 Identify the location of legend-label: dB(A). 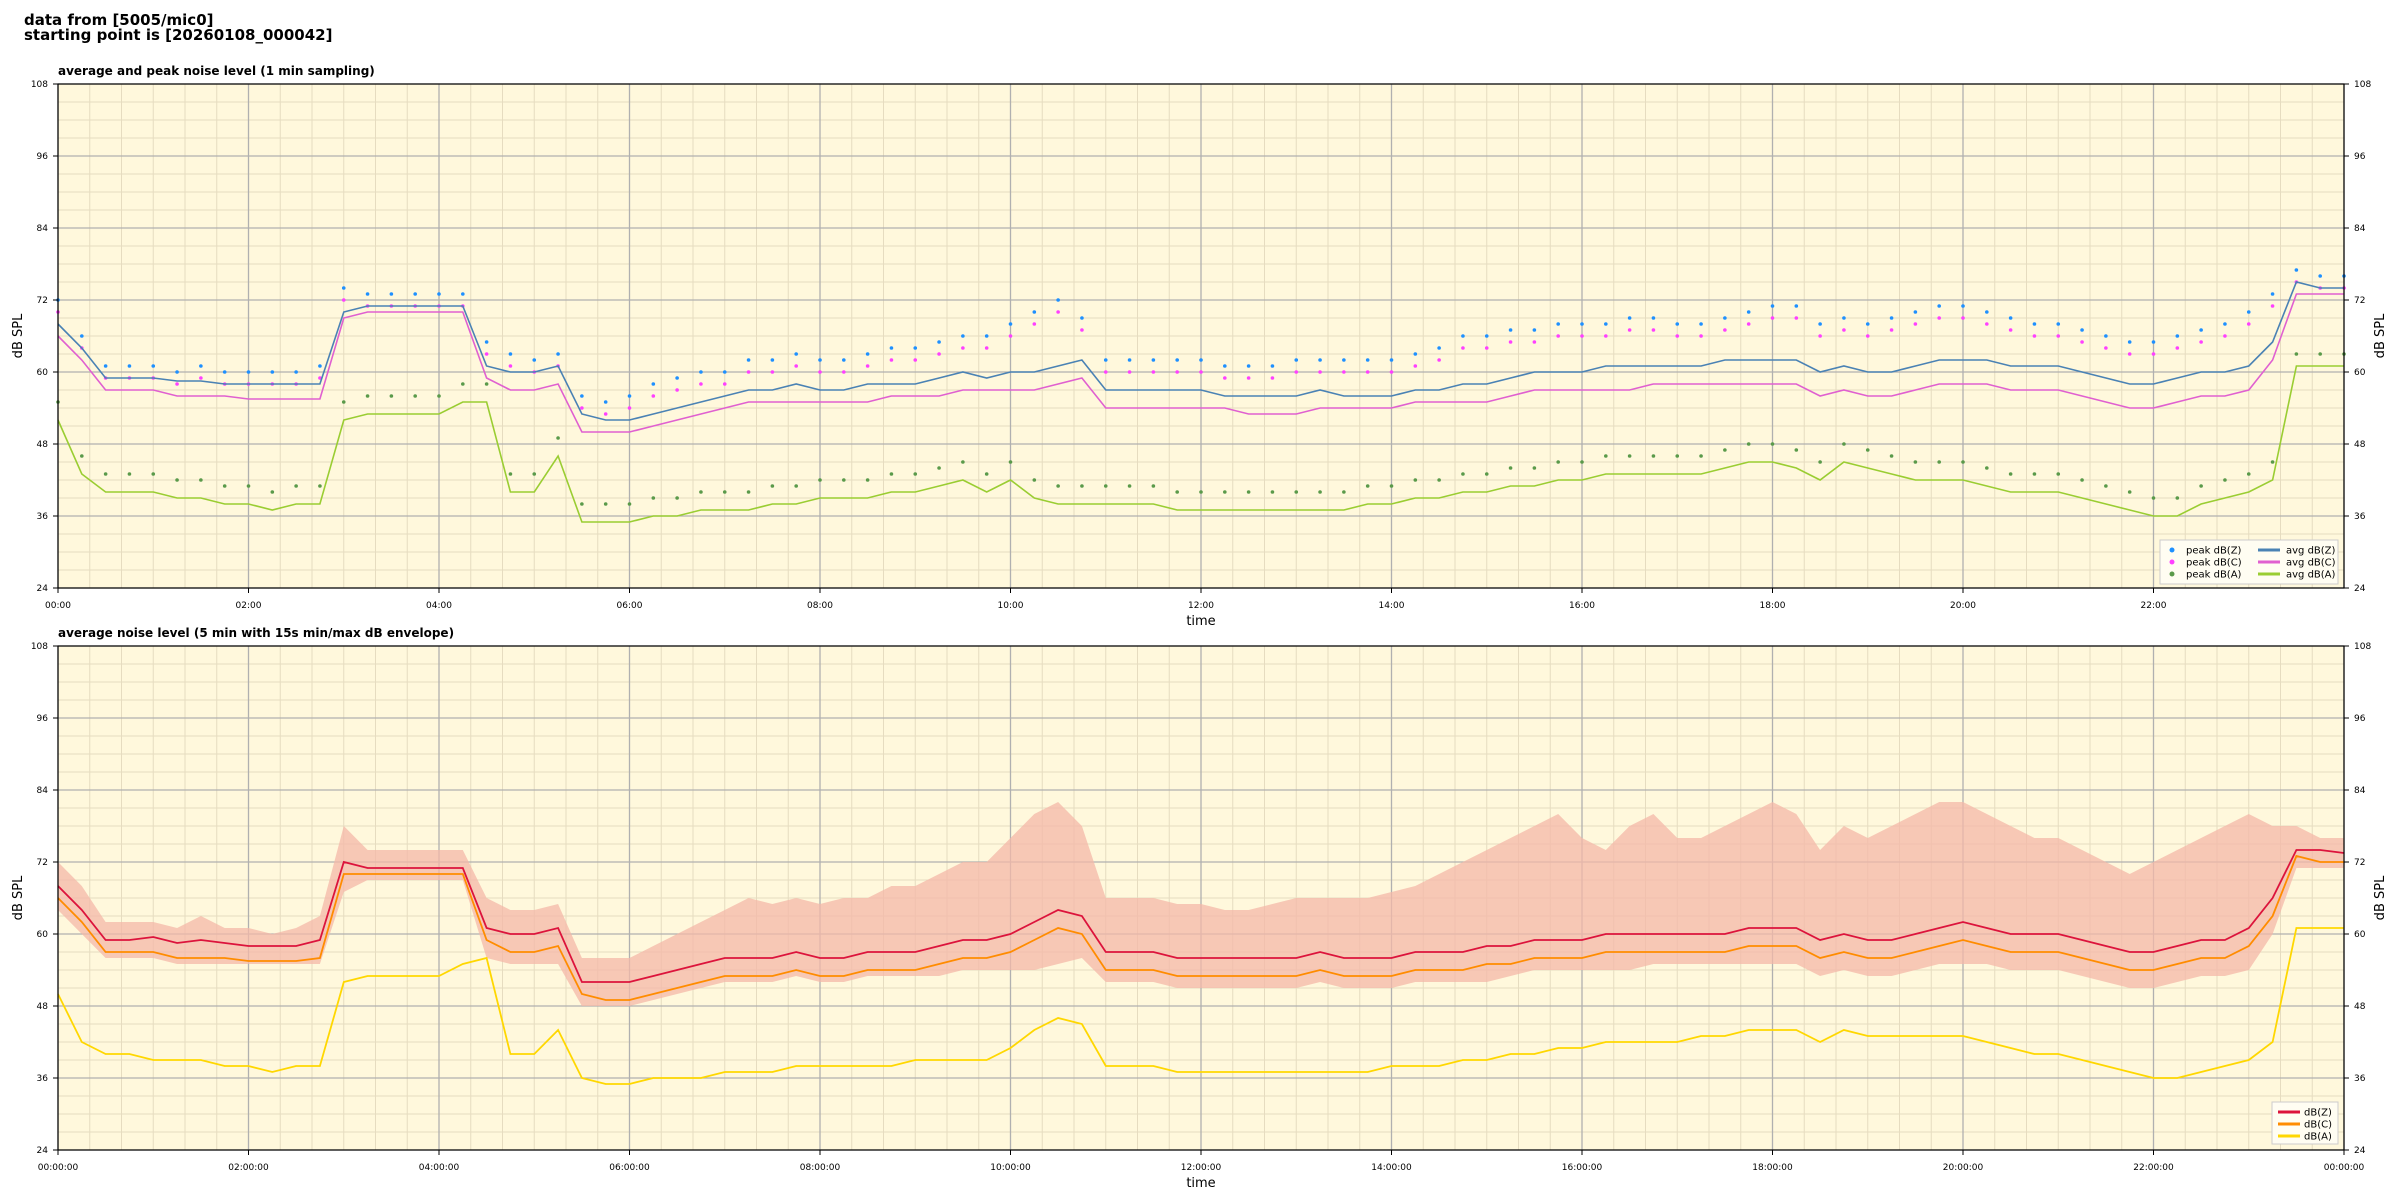
(2318, 1137).